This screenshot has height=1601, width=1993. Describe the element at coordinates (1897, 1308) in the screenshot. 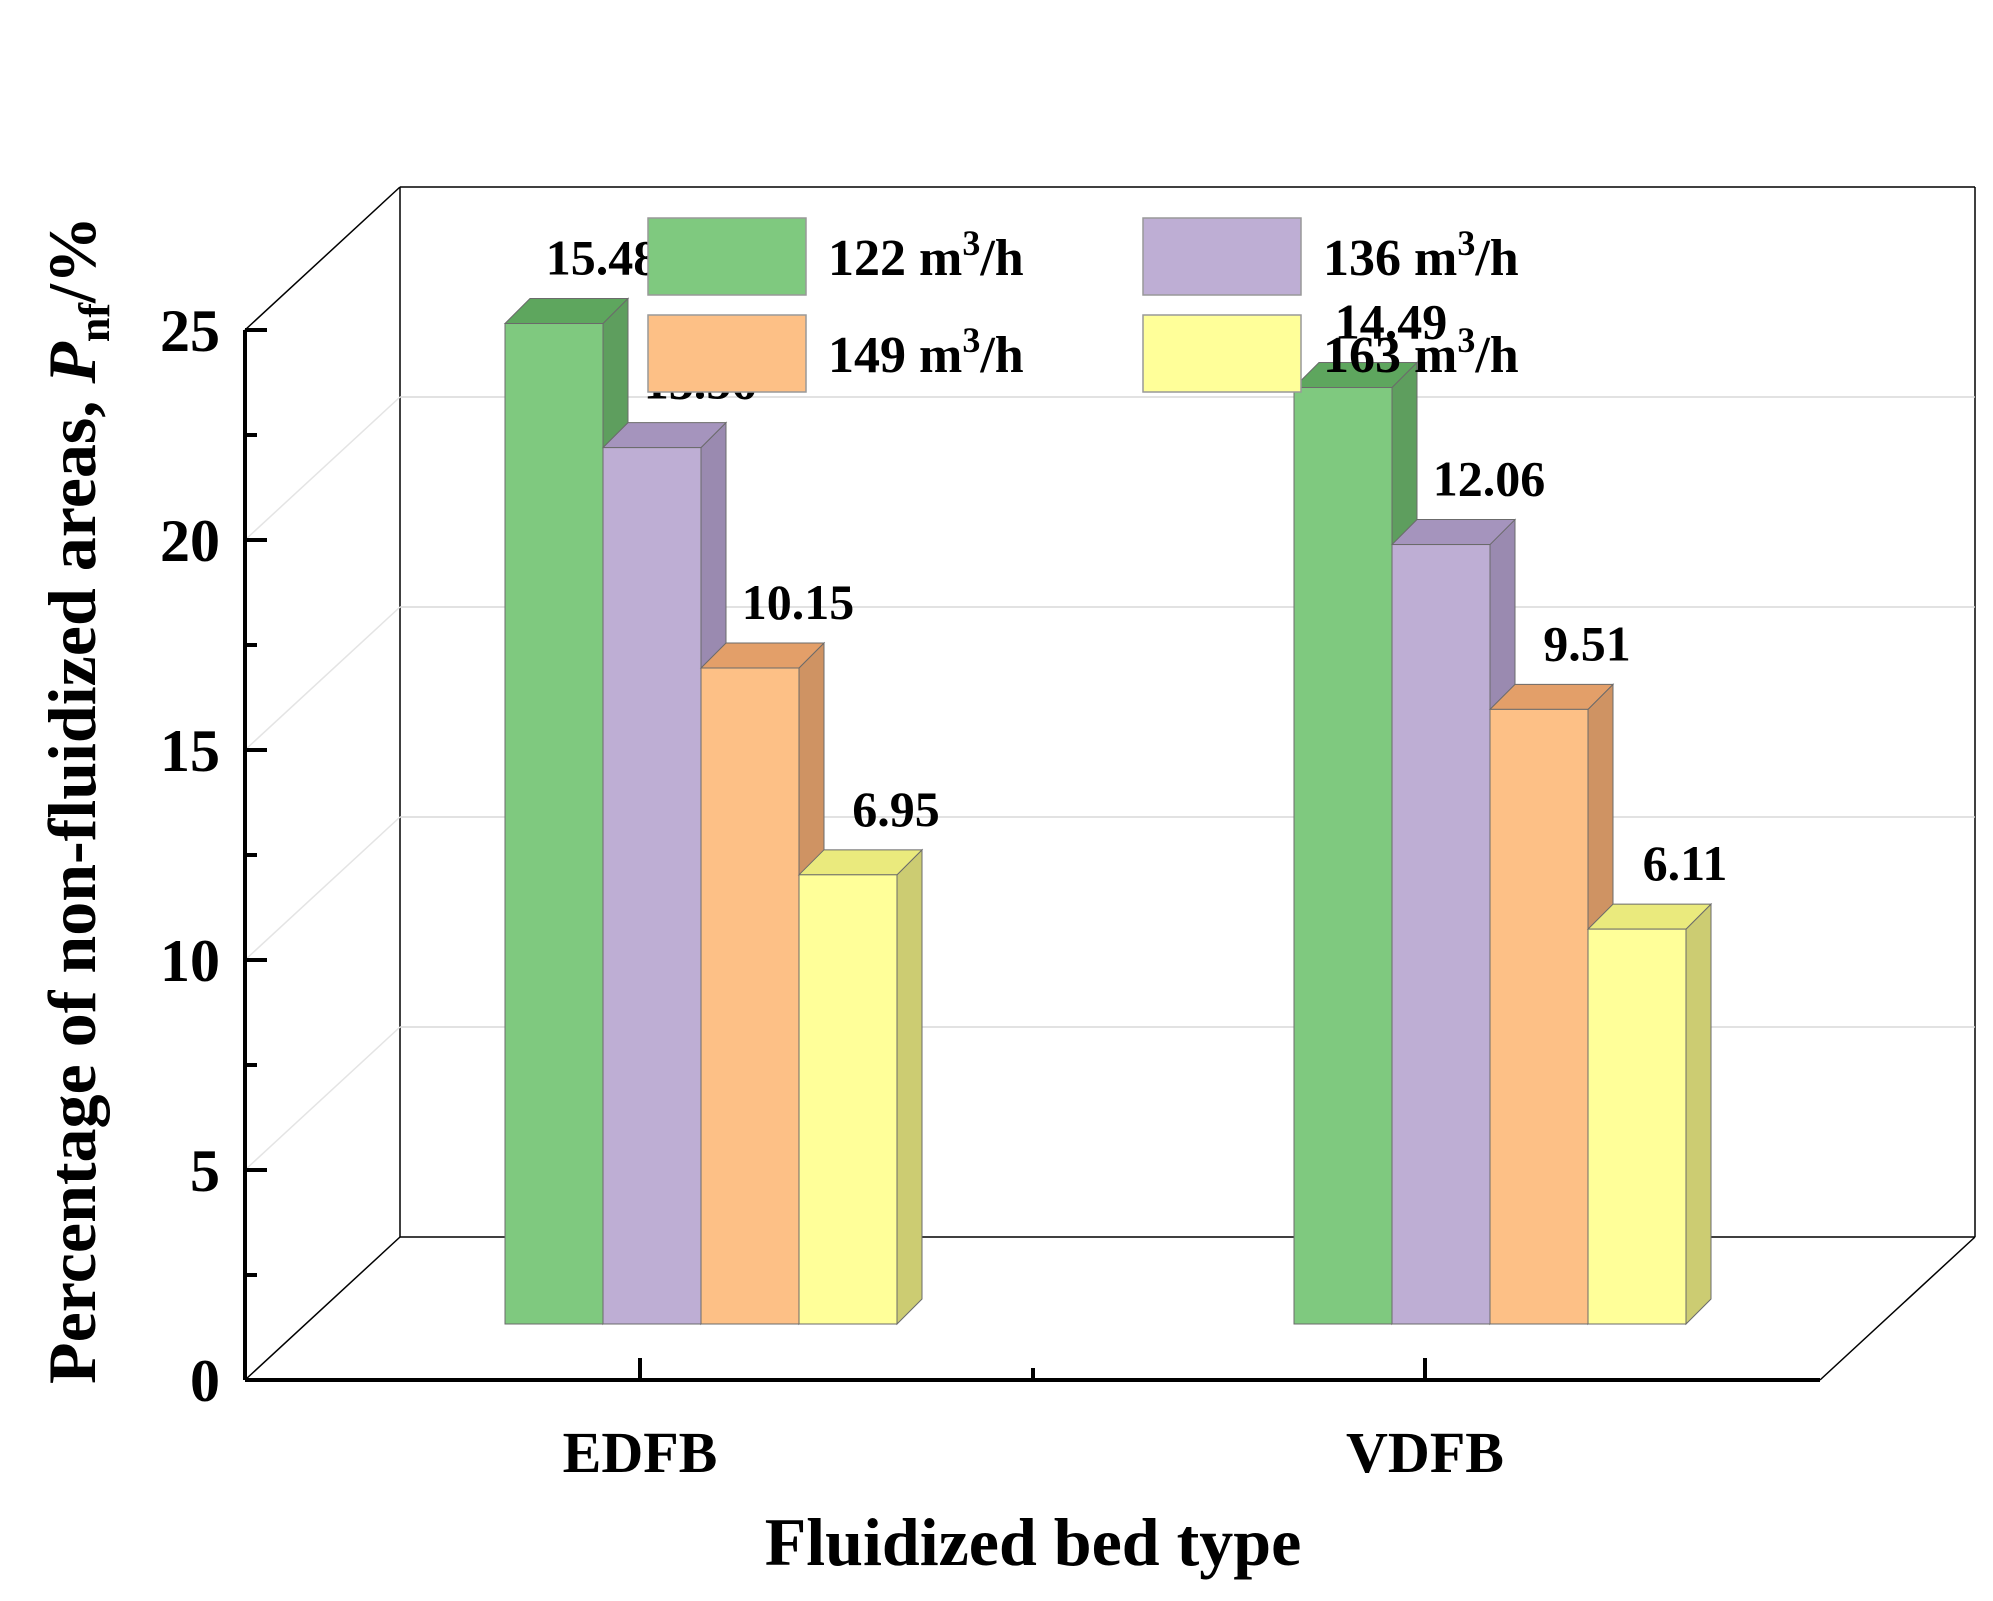

I see `floor-right-diagonal` at that location.